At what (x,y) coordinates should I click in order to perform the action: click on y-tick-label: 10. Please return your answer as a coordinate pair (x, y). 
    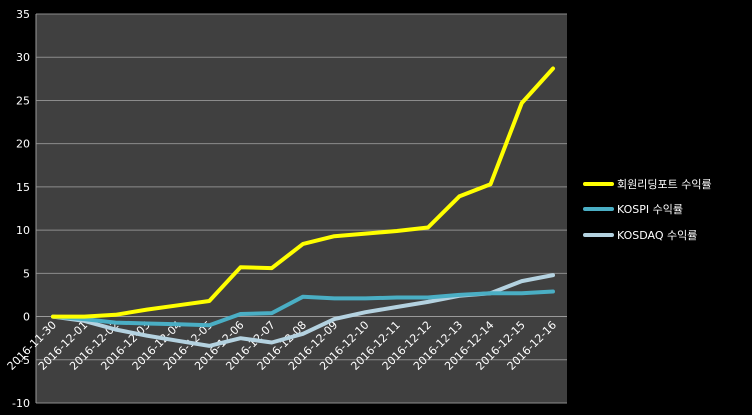
    Looking at the image, I should click on (23, 230).